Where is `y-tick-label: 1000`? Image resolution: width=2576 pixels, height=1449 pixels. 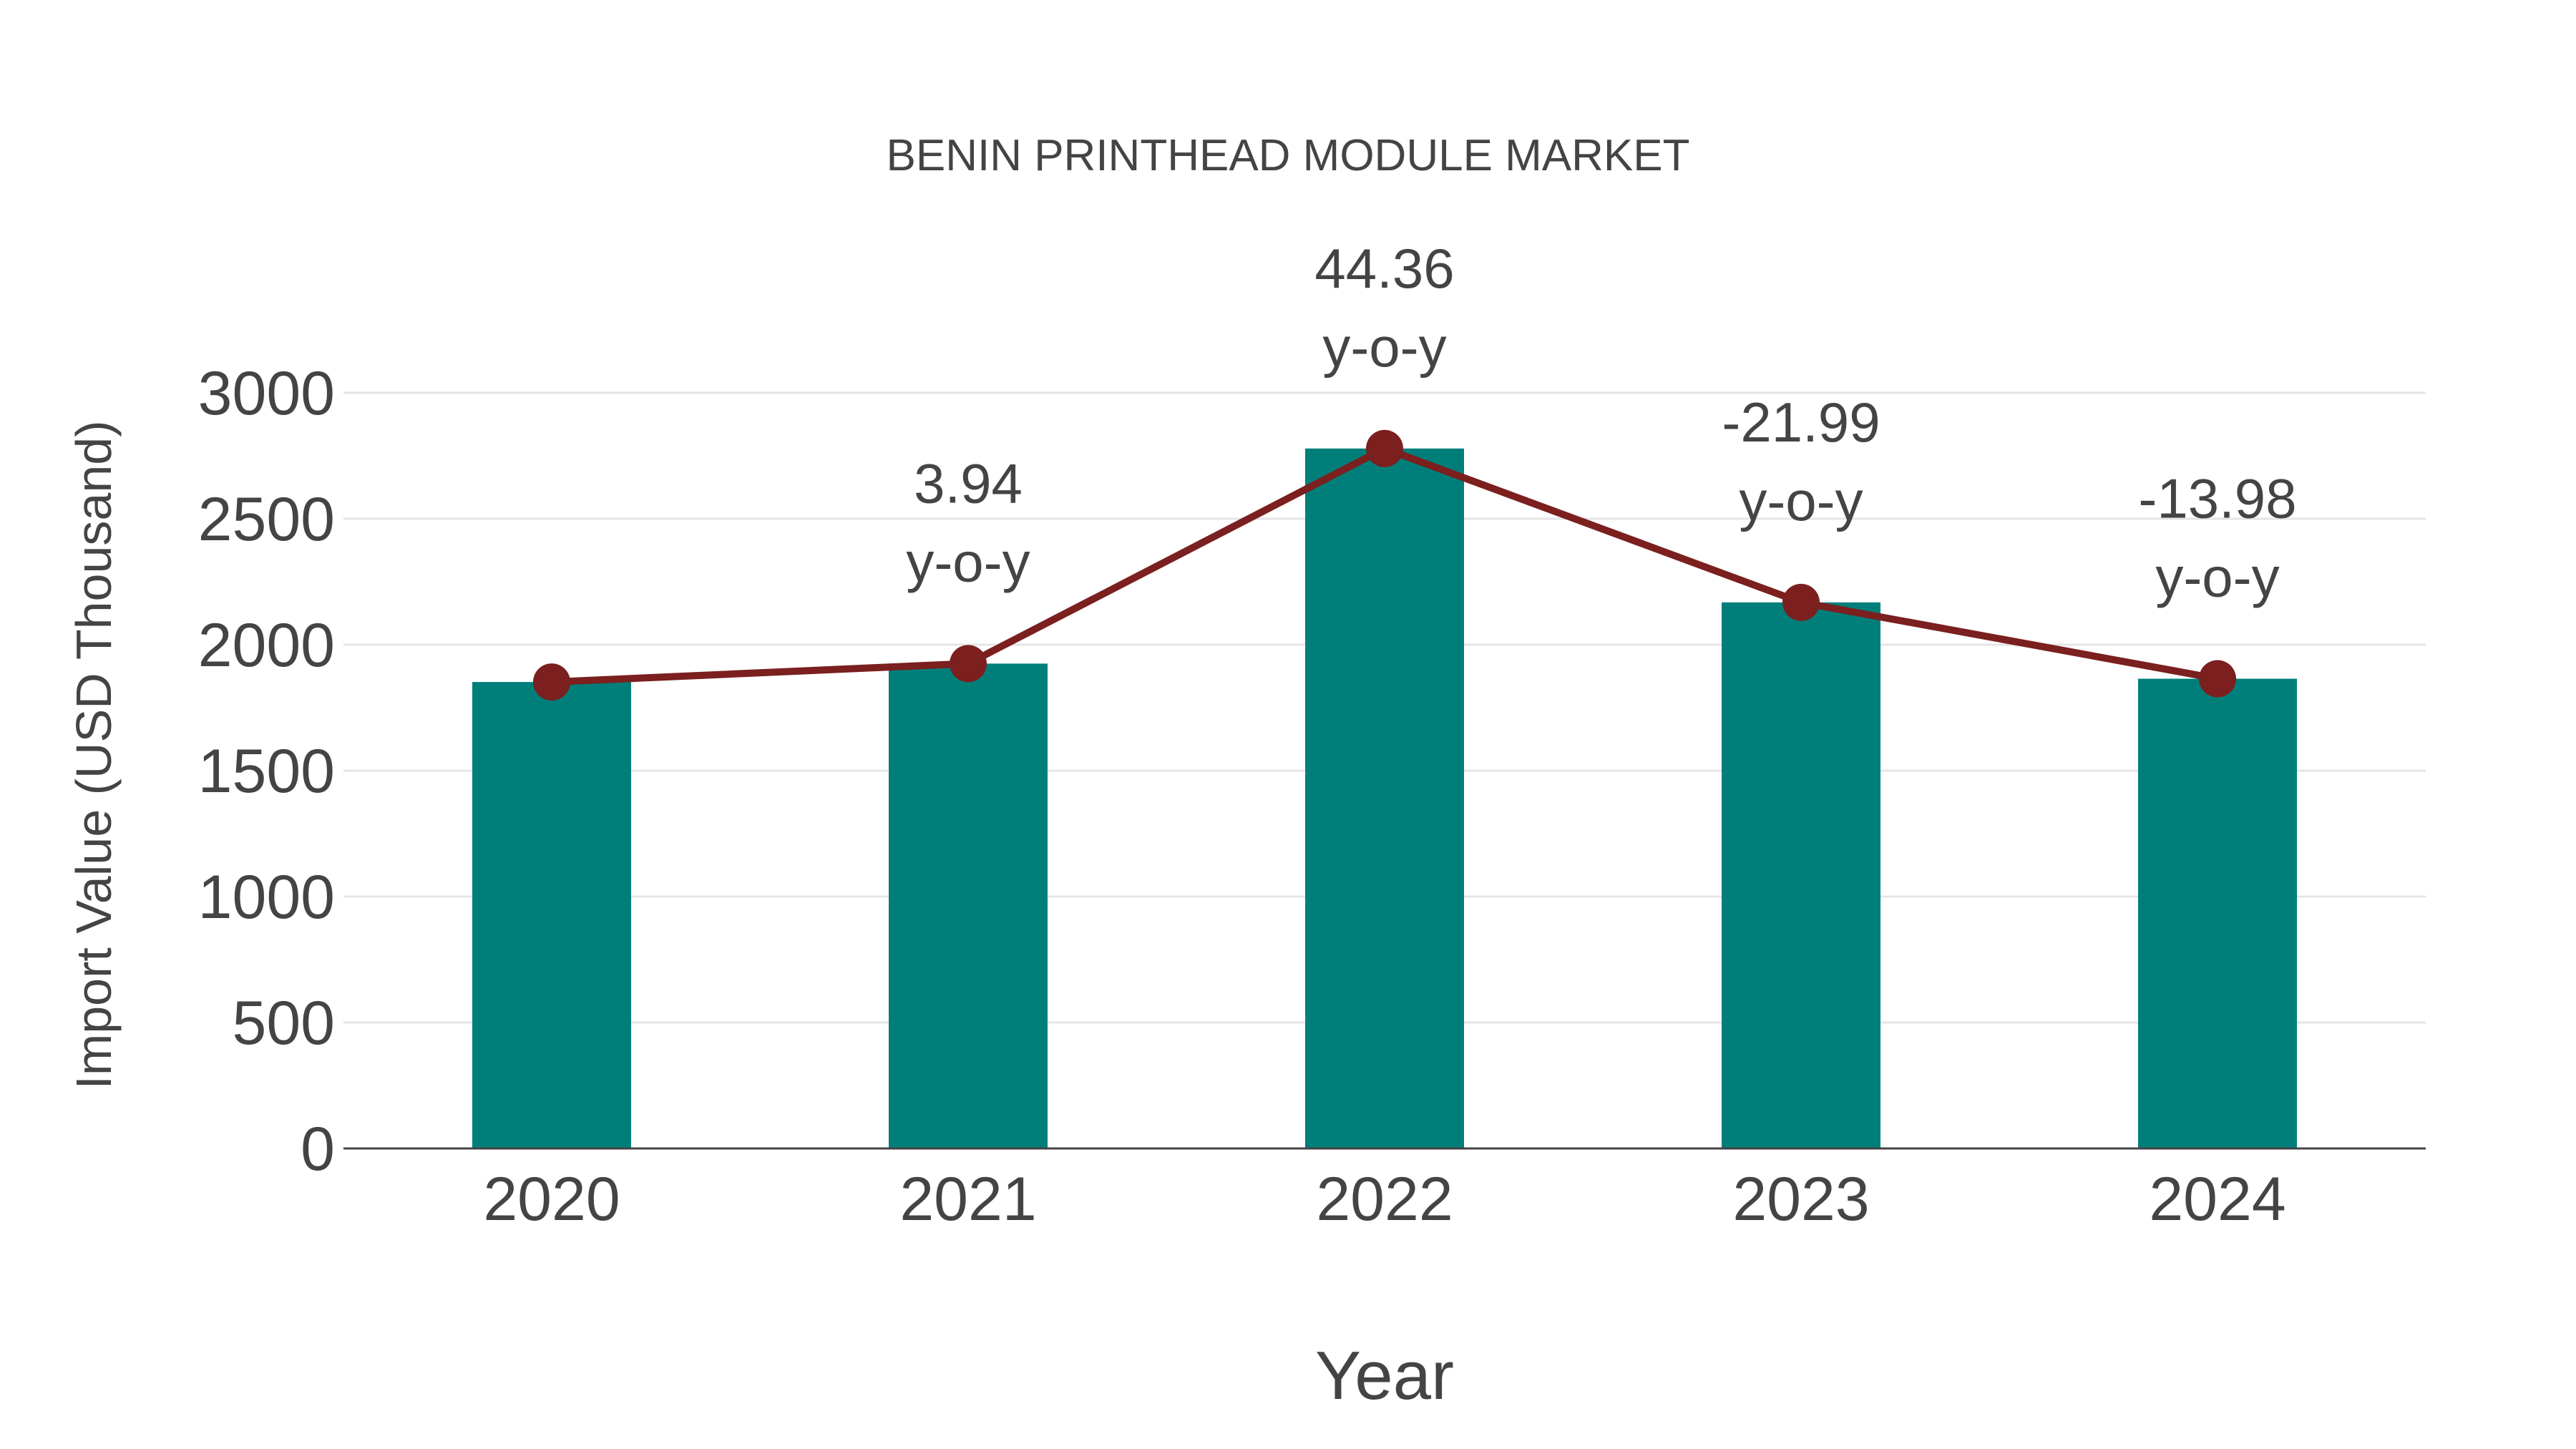 y-tick-label: 1000 is located at coordinates (266, 897).